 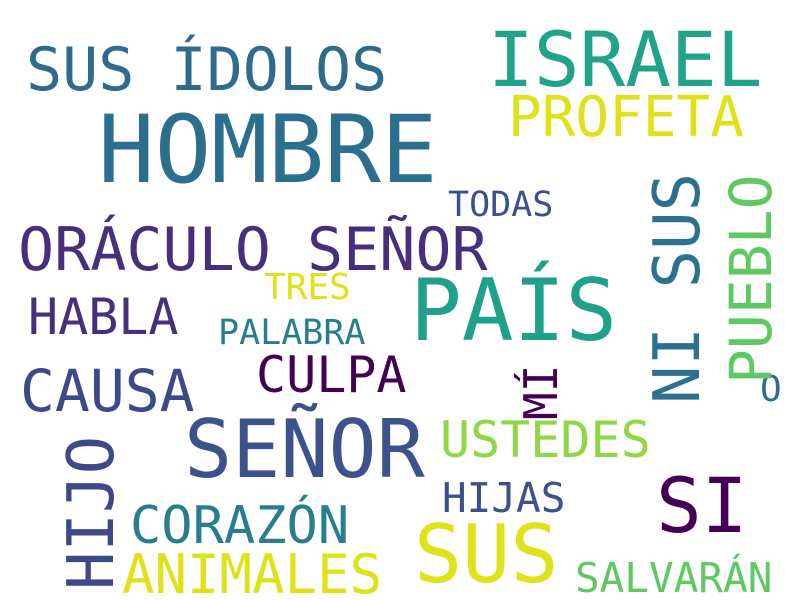 I want to click on word-senor: SEÑOR, so click(x=304, y=449).